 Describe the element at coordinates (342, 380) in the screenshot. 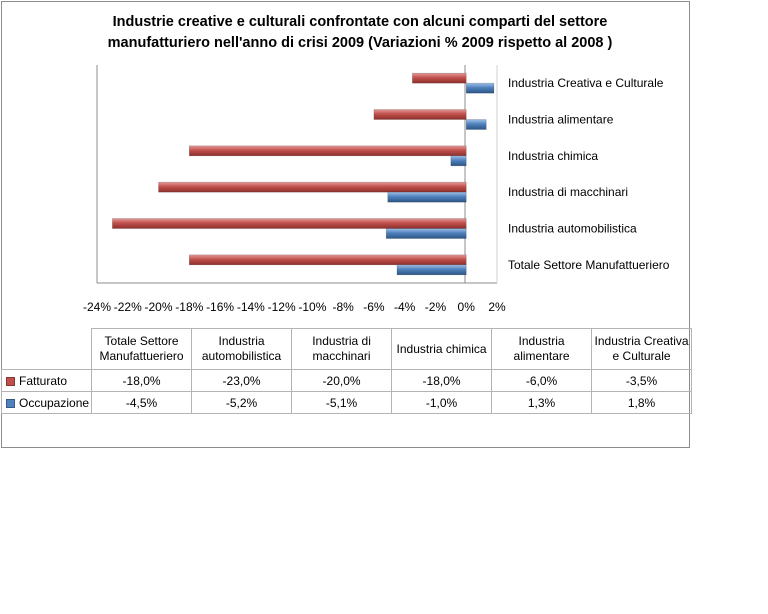

I see `table-cell: -20,0%` at that location.